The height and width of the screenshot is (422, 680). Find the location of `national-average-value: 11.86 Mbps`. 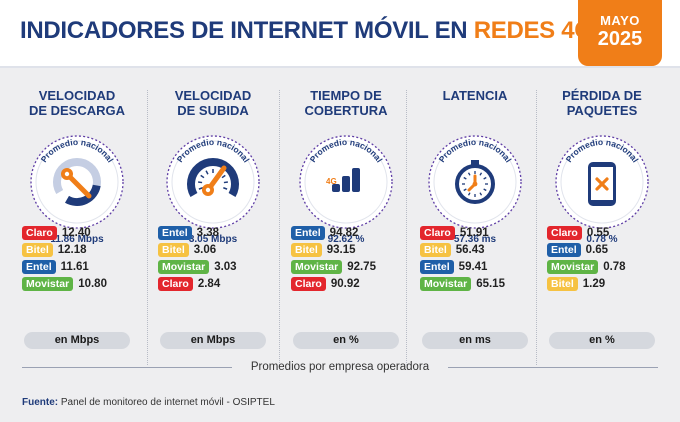

national-average-value: 11.86 Mbps is located at coordinates (77, 239).